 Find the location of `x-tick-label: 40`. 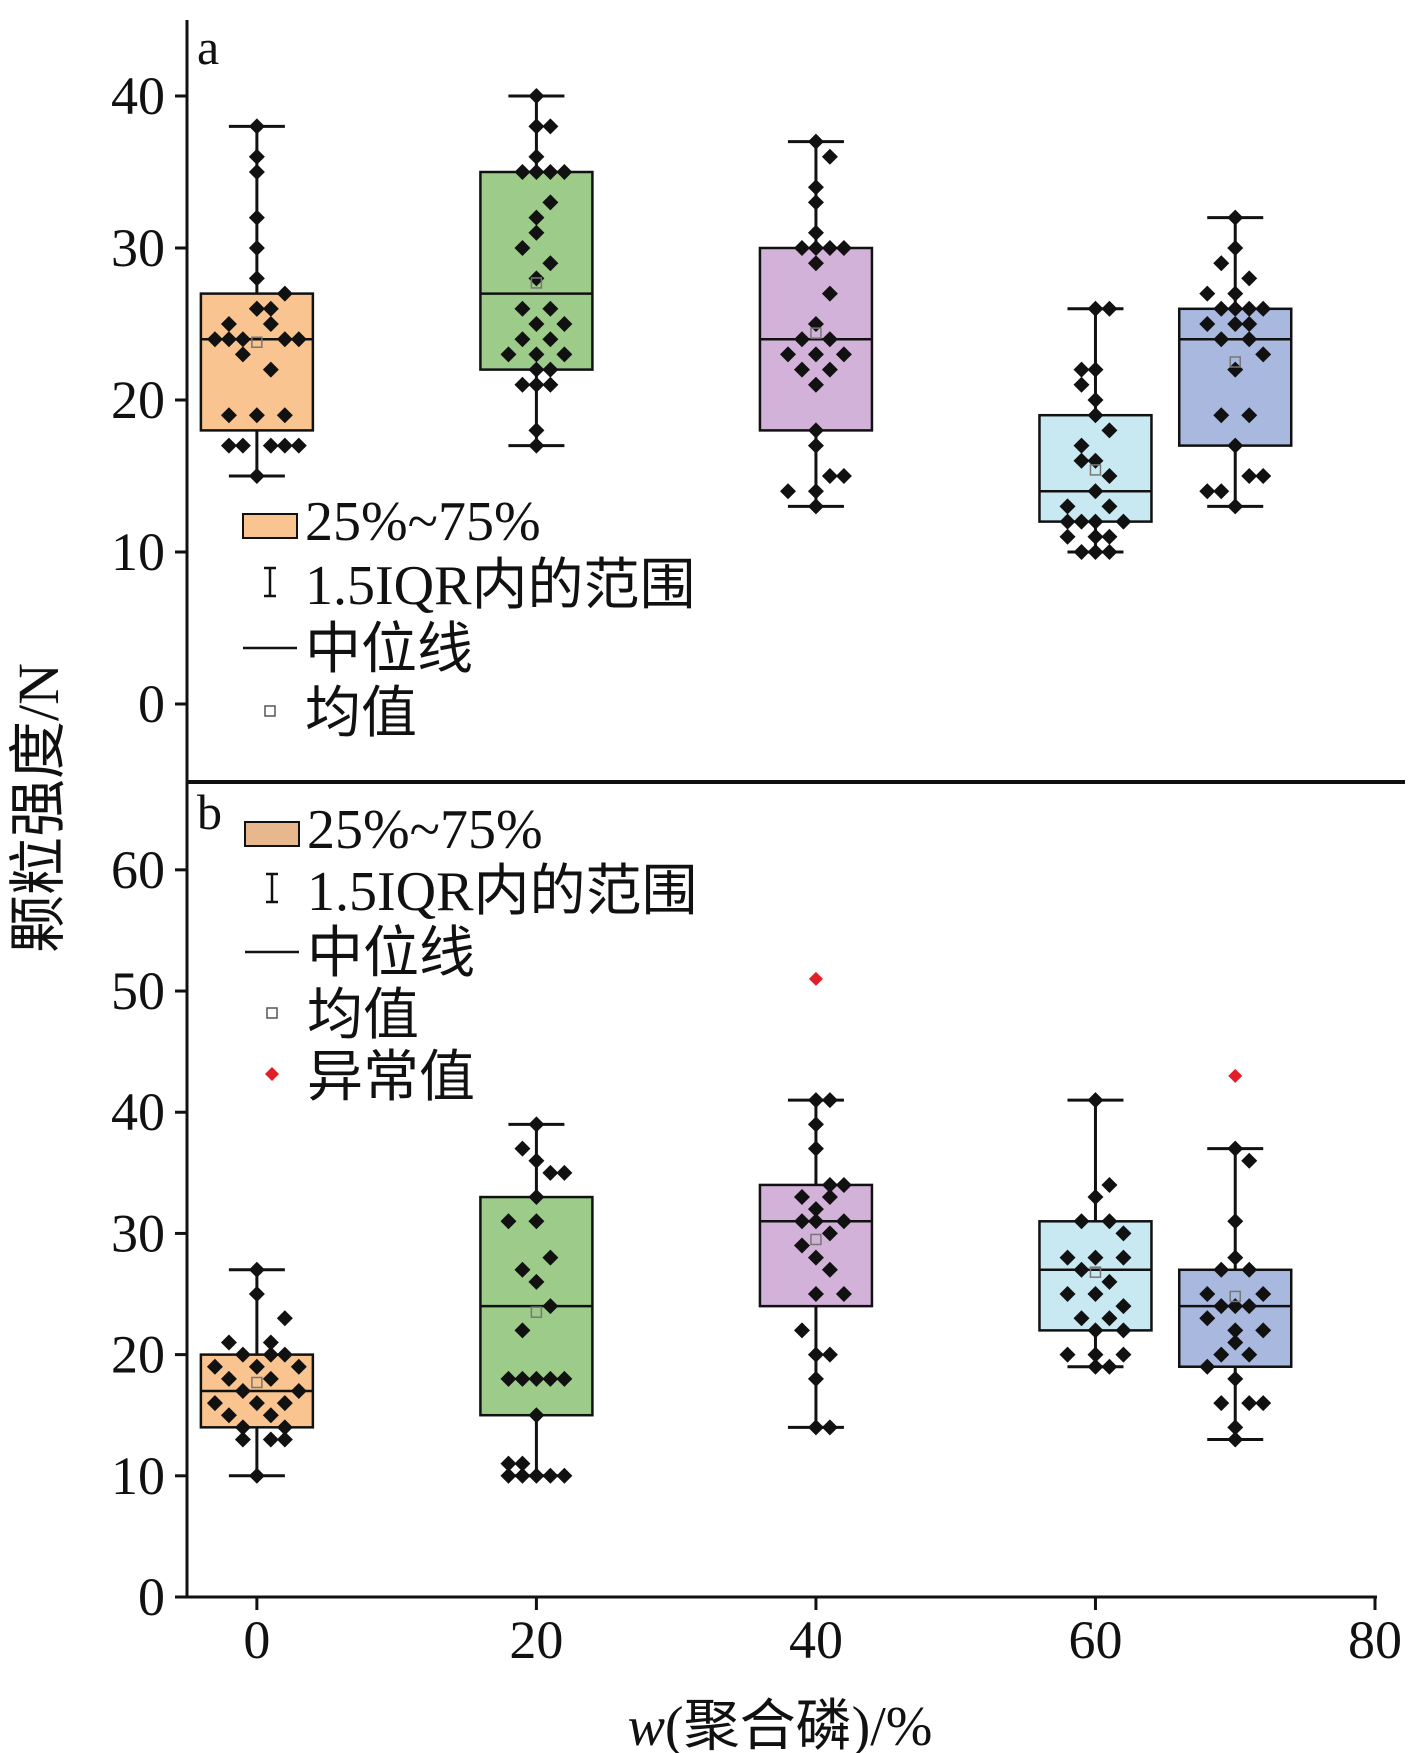

x-tick-label: 40 is located at coordinates (816, 1640).